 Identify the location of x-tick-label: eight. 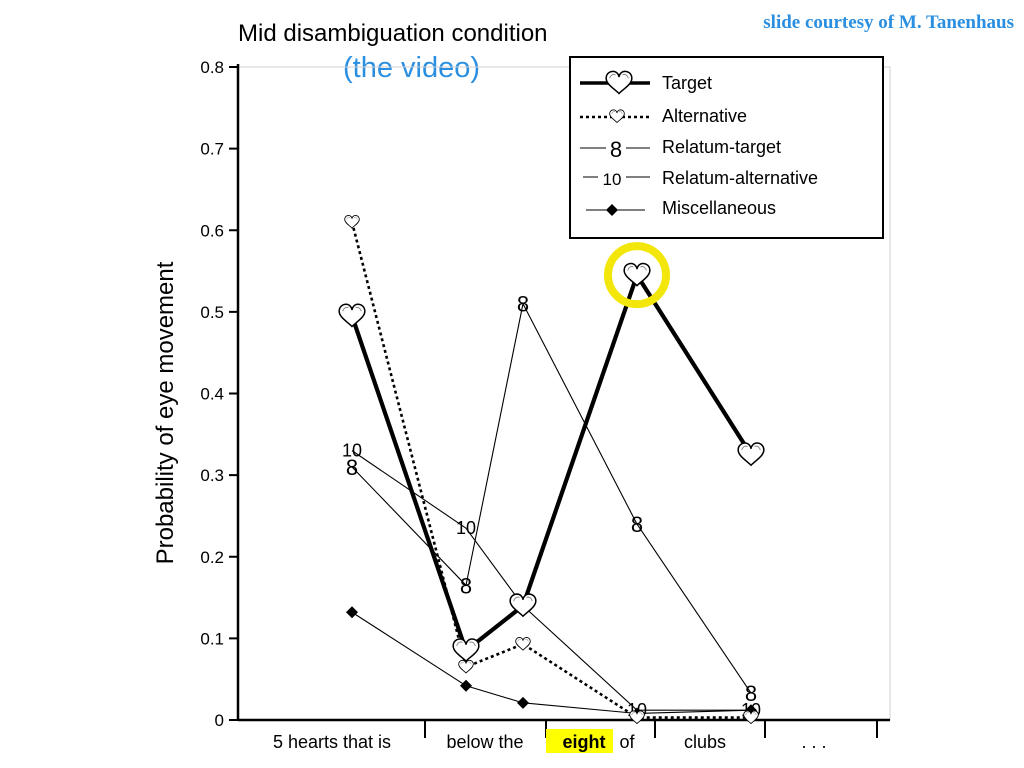
(584, 742).